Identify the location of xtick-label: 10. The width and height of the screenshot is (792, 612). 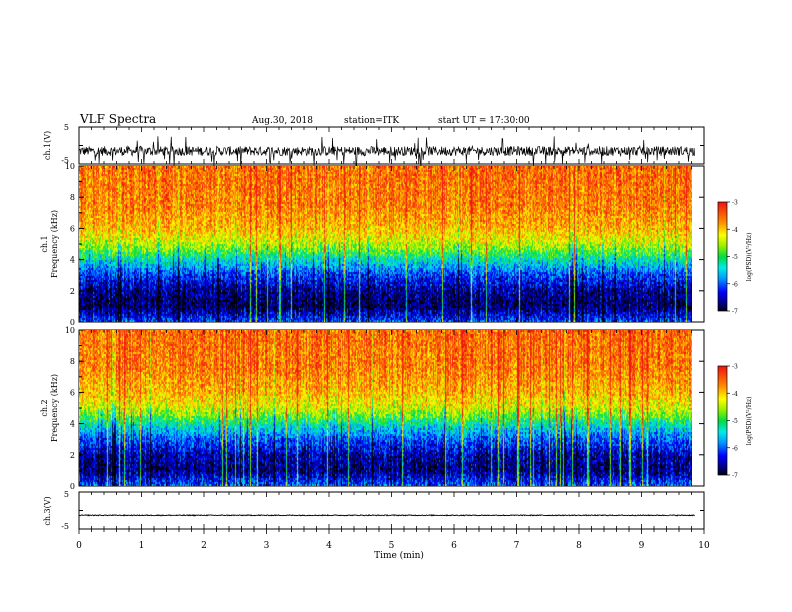
(704, 546).